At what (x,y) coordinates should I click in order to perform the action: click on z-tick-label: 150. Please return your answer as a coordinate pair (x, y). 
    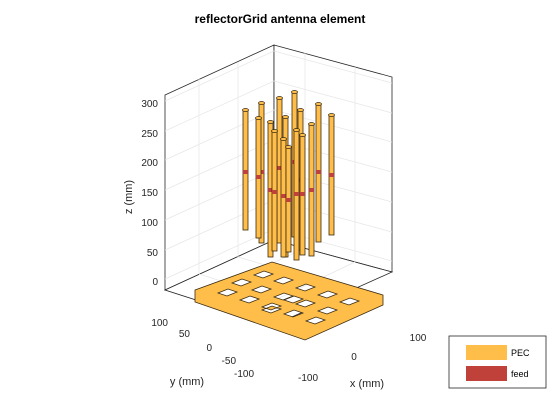
    Looking at the image, I should click on (149, 193).